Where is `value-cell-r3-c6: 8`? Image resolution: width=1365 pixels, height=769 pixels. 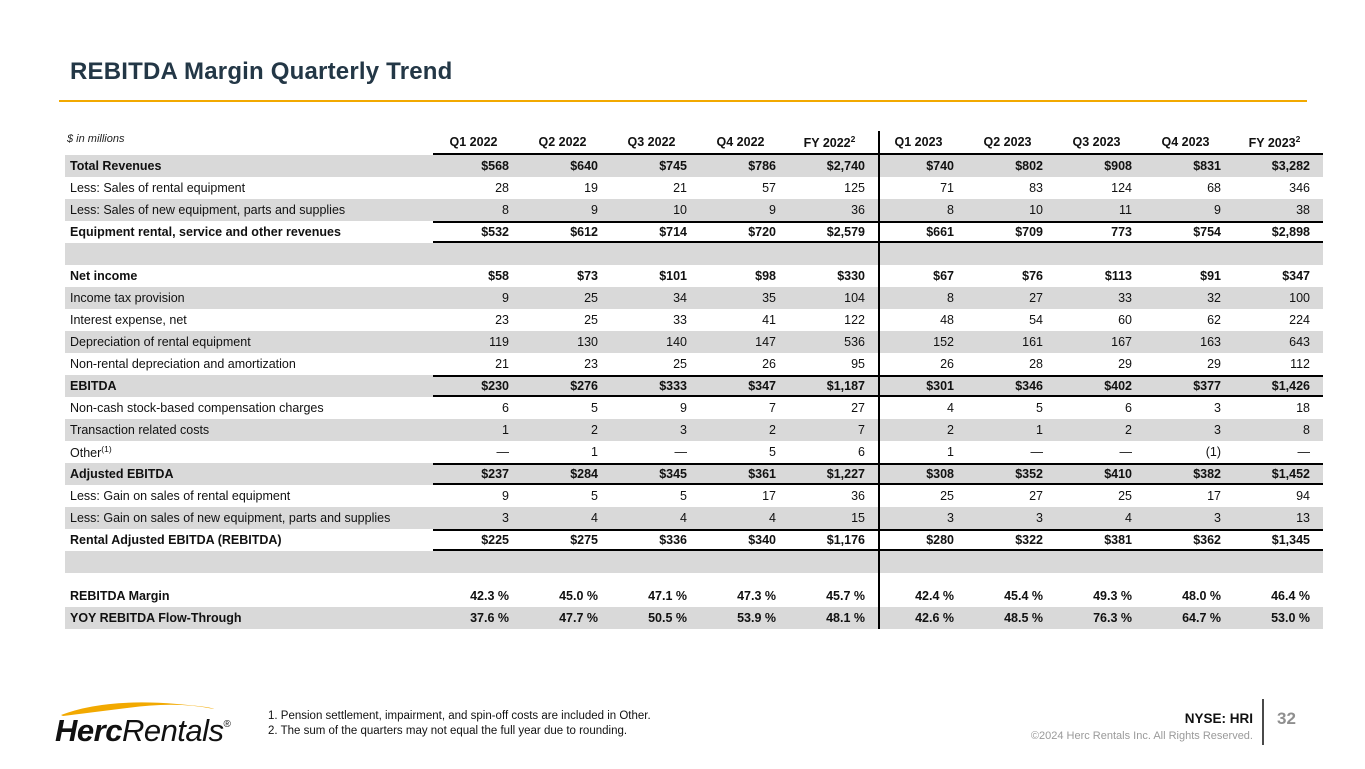 value-cell-r3-c6: 8 is located at coordinates (950, 210).